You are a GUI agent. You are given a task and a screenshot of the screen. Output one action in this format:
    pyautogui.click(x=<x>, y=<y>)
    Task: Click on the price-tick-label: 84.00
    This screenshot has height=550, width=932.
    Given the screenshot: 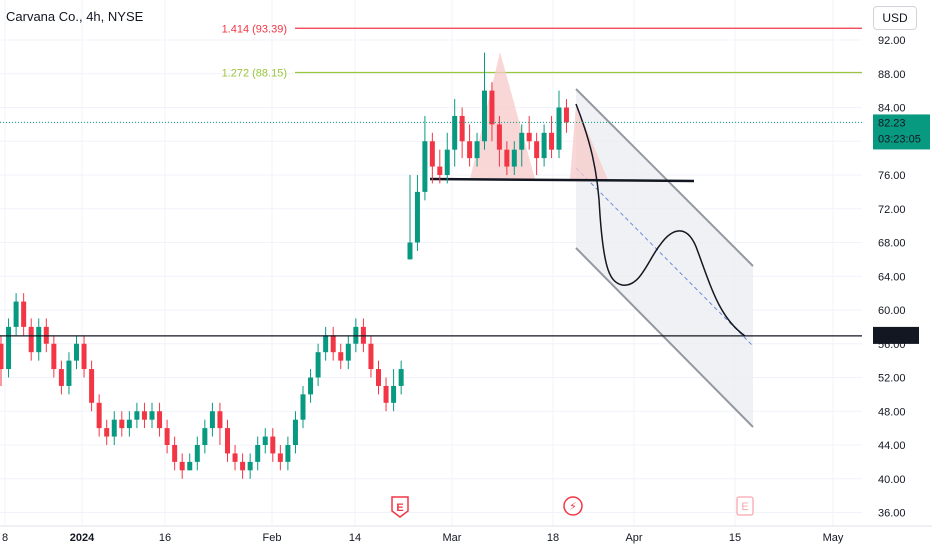 What is the action you would take?
    pyautogui.click(x=892, y=109)
    